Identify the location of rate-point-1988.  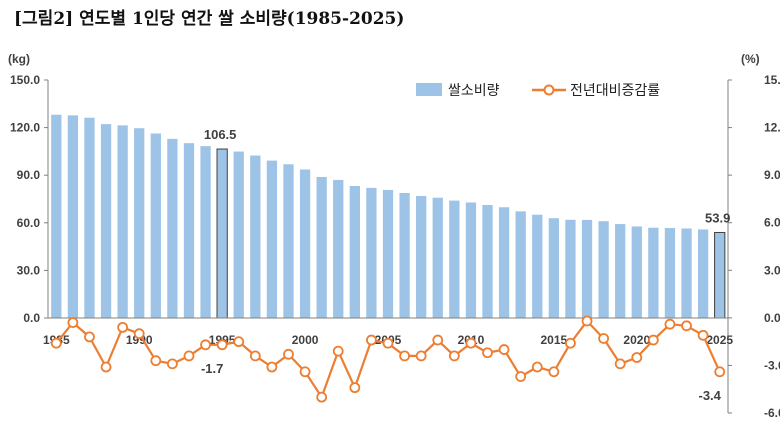
(106, 367).